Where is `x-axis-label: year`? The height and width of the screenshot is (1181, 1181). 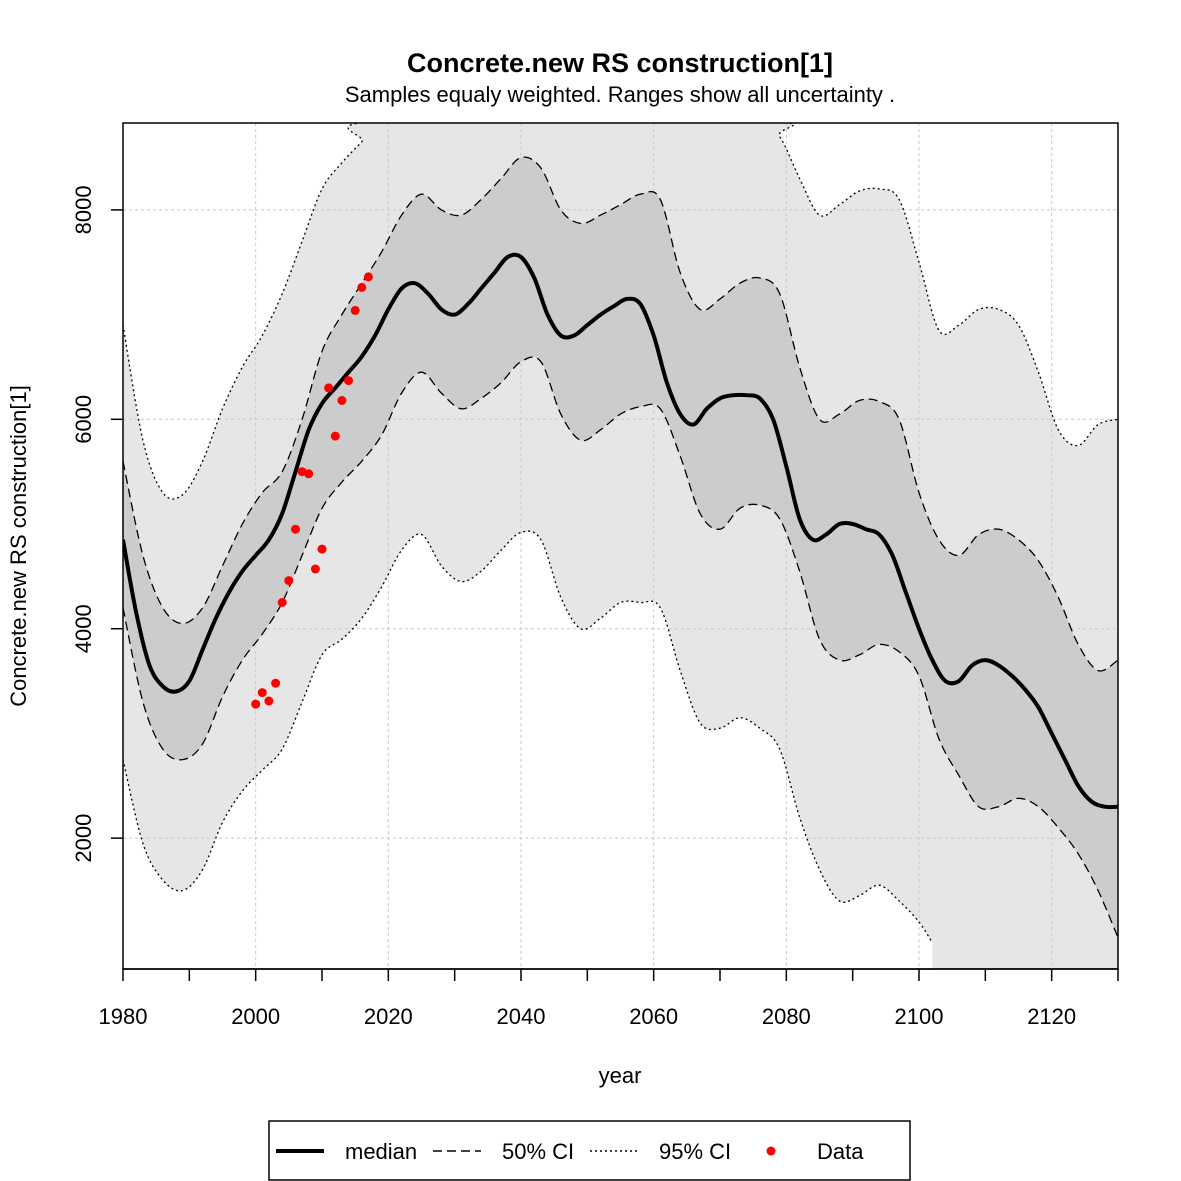 x-axis-label: year is located at coordinates (620, 1075).